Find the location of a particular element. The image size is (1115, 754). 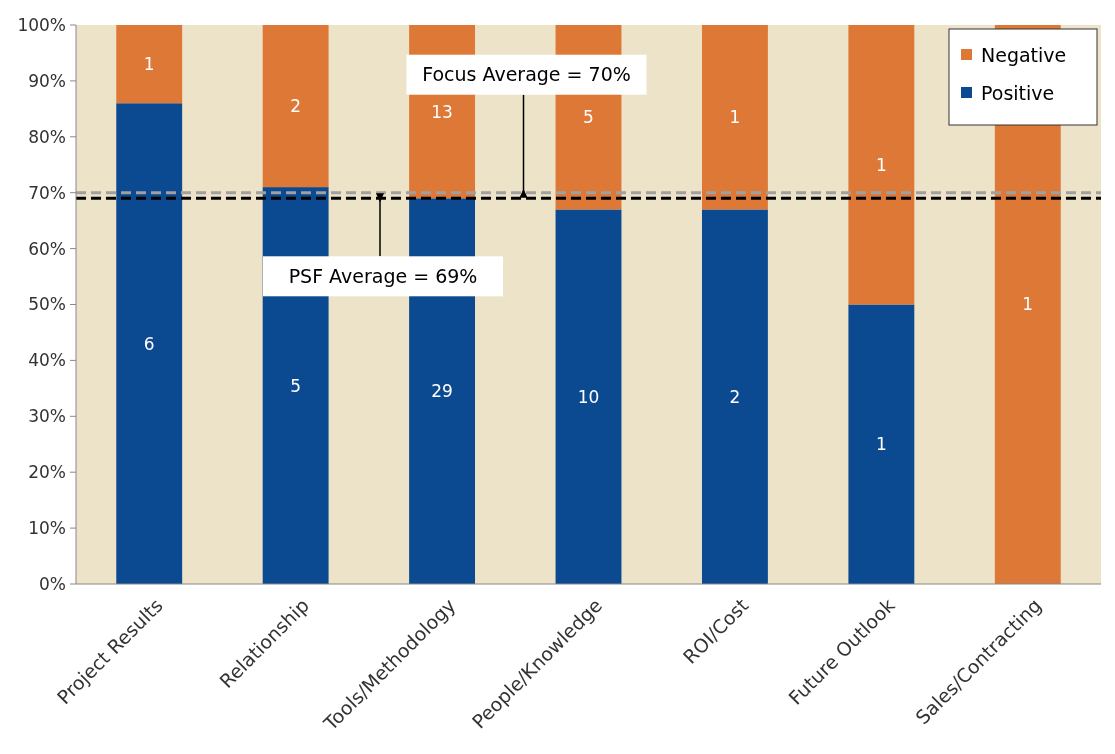

y-tick-label: 10% is located at coordinates (47, 528).